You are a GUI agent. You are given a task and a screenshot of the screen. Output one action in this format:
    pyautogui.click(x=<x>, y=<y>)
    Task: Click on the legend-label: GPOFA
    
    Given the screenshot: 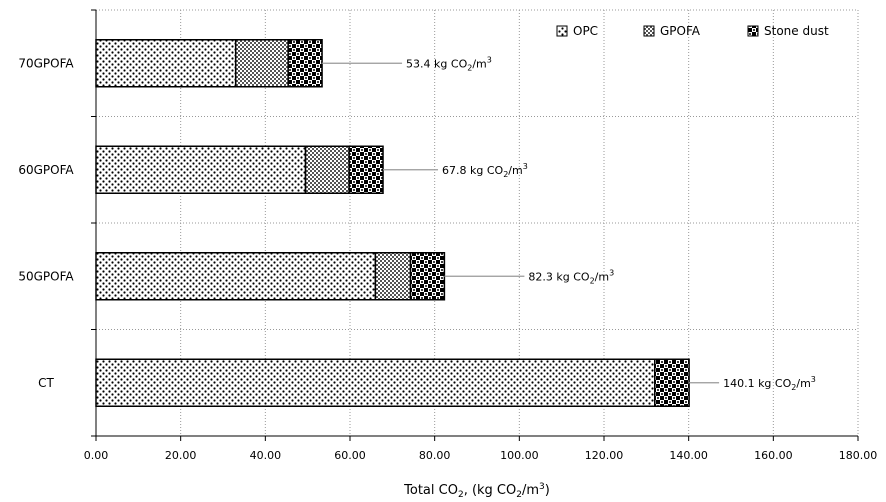 What is the action you would take?
    pyautogui.click(x=680, y=31)
    